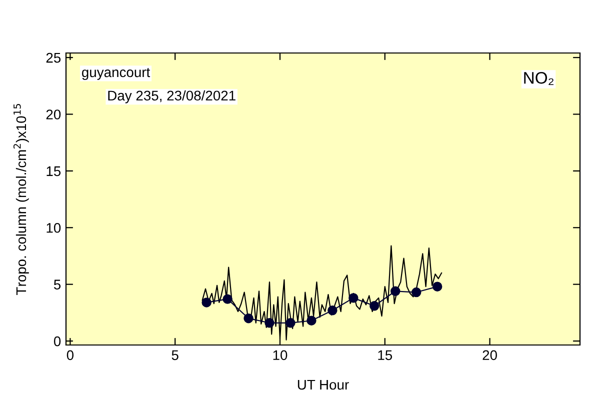 This screenshot has width=611, height=399. What do you see at coordinates (57, 341) in the screenshot?
I see `y-tick-label: 0` at bounding box center [57, 341].